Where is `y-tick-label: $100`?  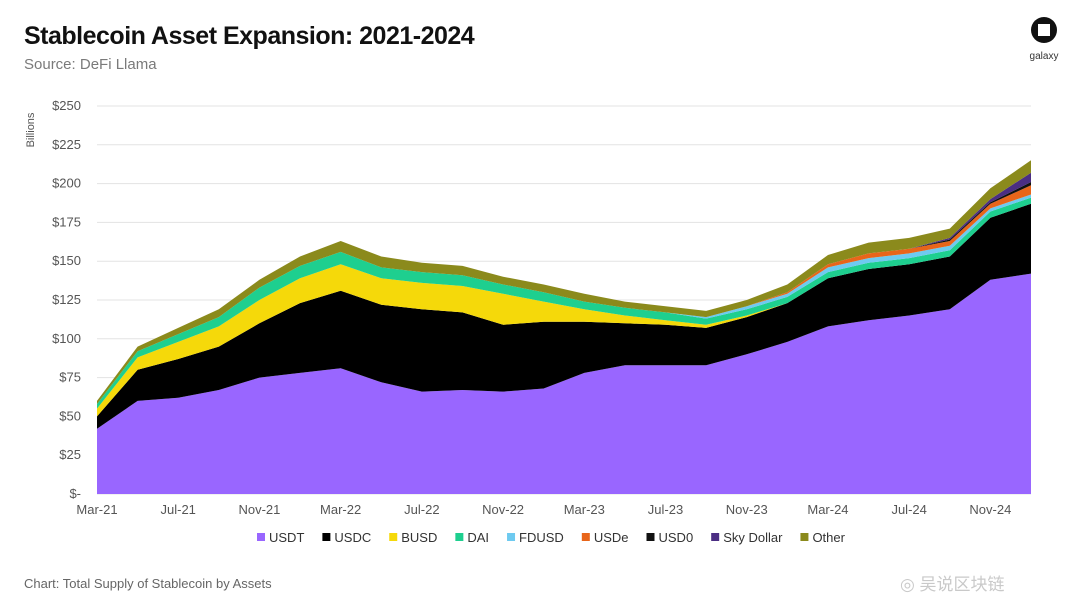 y-tick-label: $100 is located at coordinates (66, 338).